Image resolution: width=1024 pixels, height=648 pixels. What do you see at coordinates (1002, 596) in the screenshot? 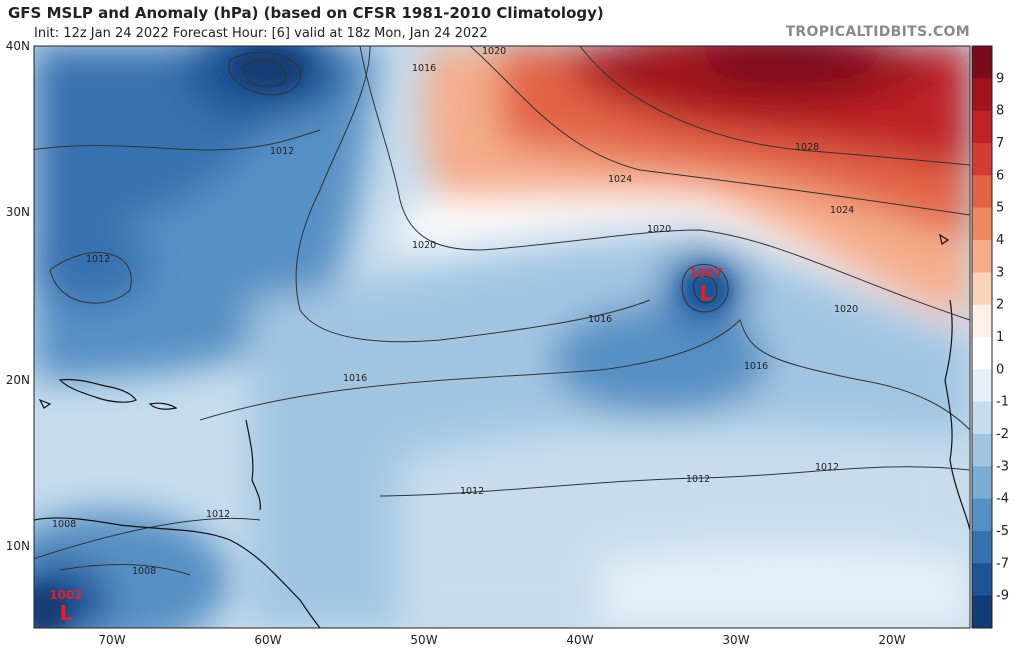
I see `colorbar-label: -9` at bounding box center [1002, 596].